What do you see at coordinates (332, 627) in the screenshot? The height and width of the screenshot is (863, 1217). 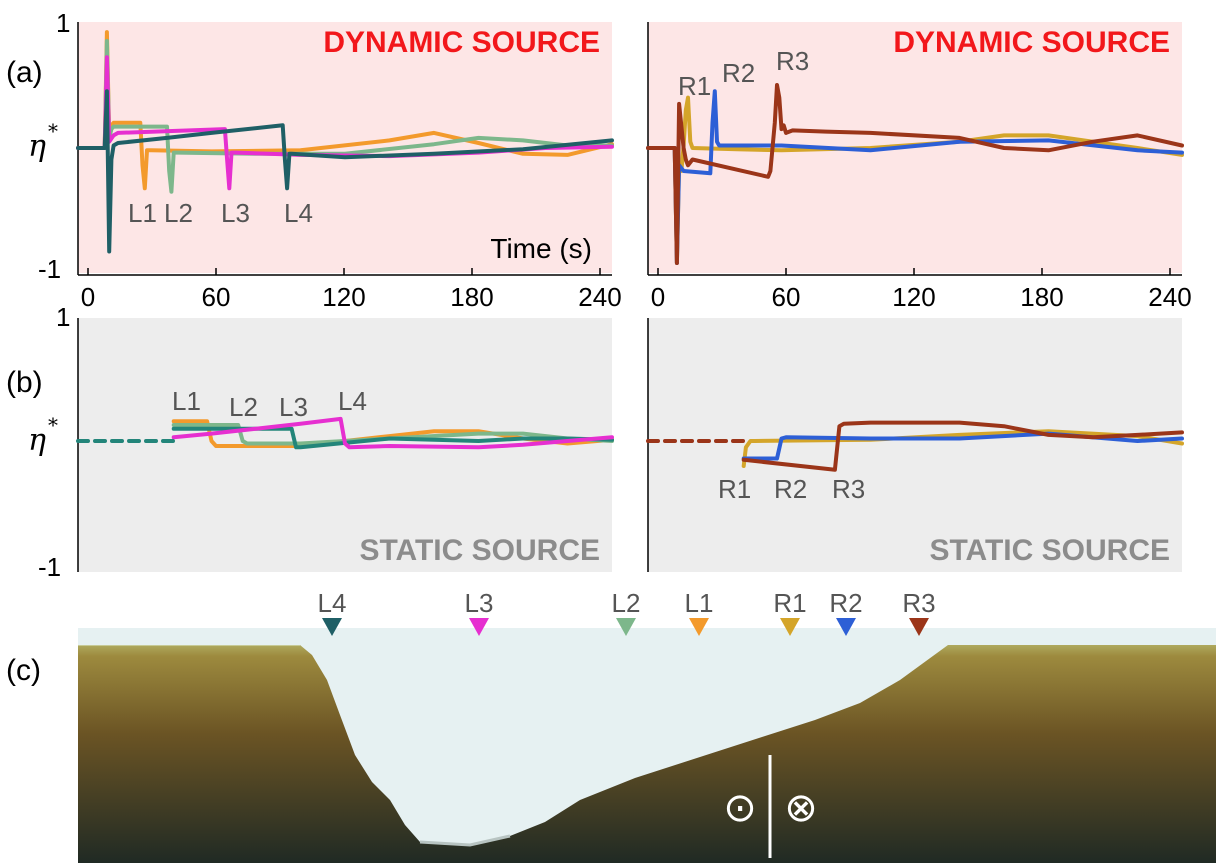 I see `station-marker-L4` at bounding box center [332, 627].